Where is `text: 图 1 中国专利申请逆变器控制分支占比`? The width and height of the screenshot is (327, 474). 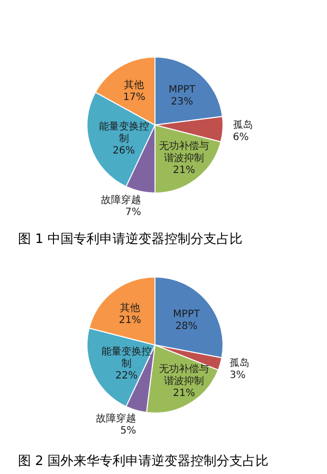
text: 图 1 中国专利申请逆变器控制分支占比 is located at coordinates (130, 239).